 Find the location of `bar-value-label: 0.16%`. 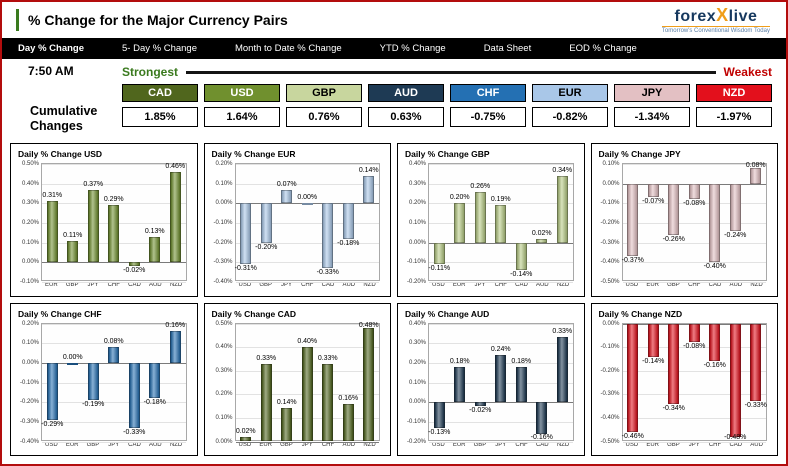

bar-value-label: 0.16% is located at coordinates (348, 398).